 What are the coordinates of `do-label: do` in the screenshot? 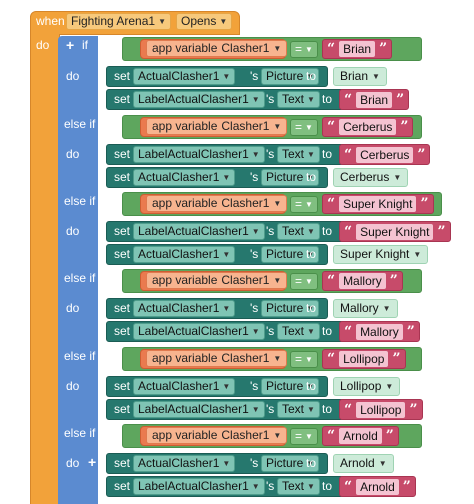 It's located at (73, 76).